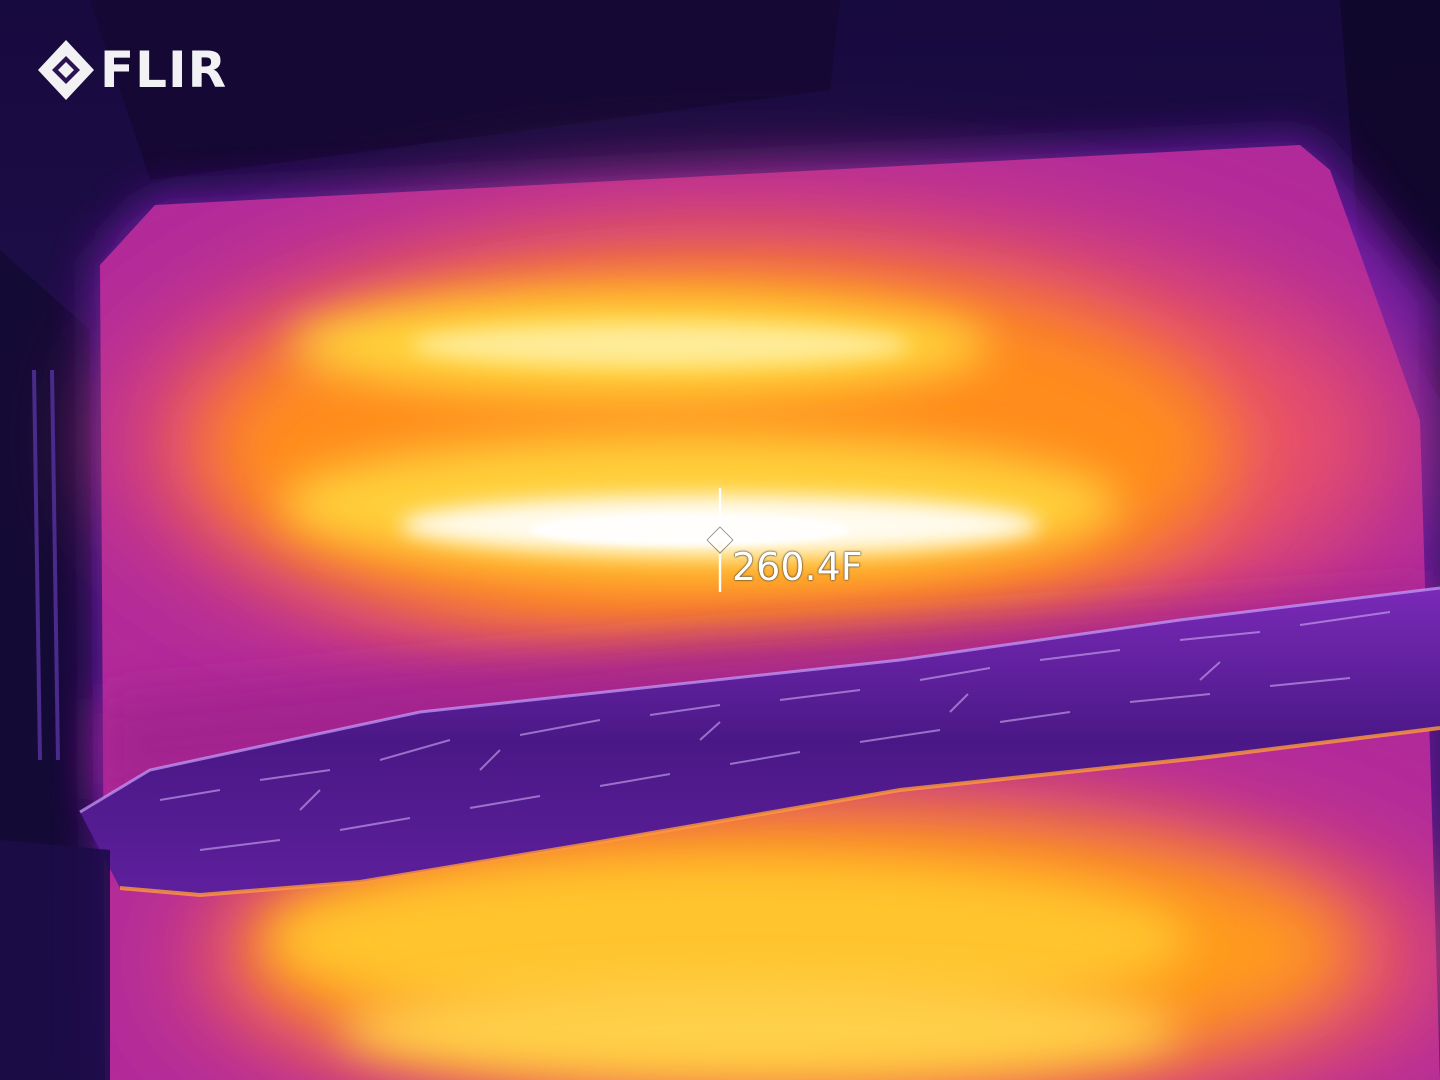 This screenshot has height=1080, width=1440. What do you see at coordinates (730, 940) in the screenshot?
I see `hot-band-lower` at bounding box center [730, 940].